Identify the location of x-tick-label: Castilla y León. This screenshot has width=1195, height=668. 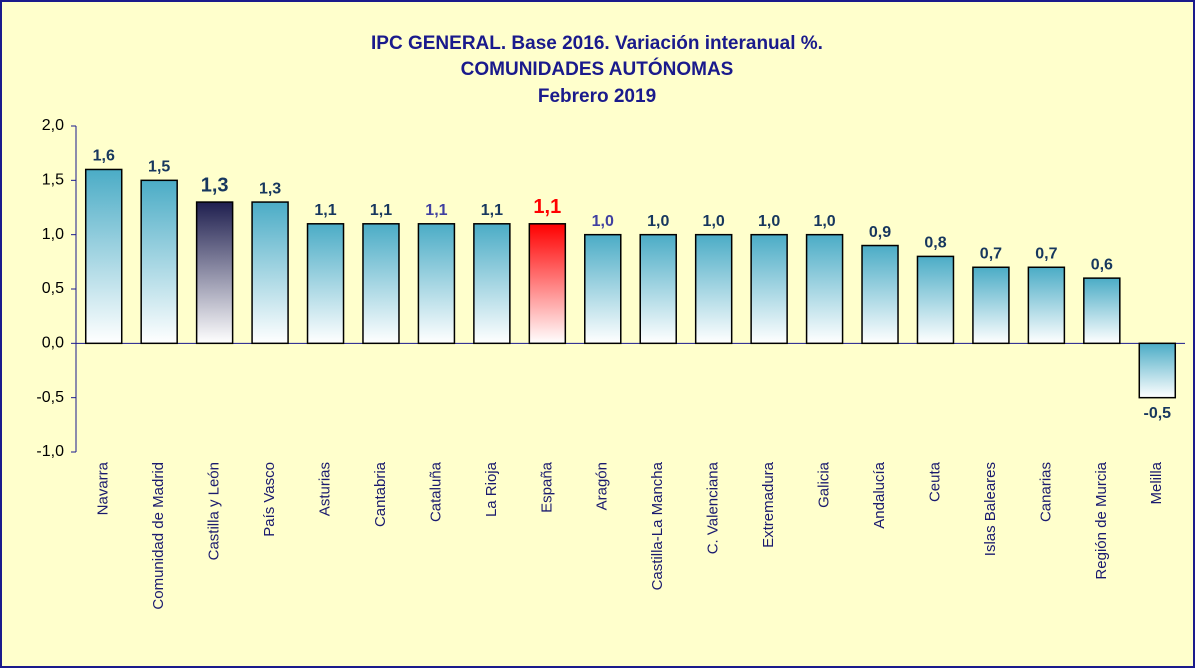
(214, 511).